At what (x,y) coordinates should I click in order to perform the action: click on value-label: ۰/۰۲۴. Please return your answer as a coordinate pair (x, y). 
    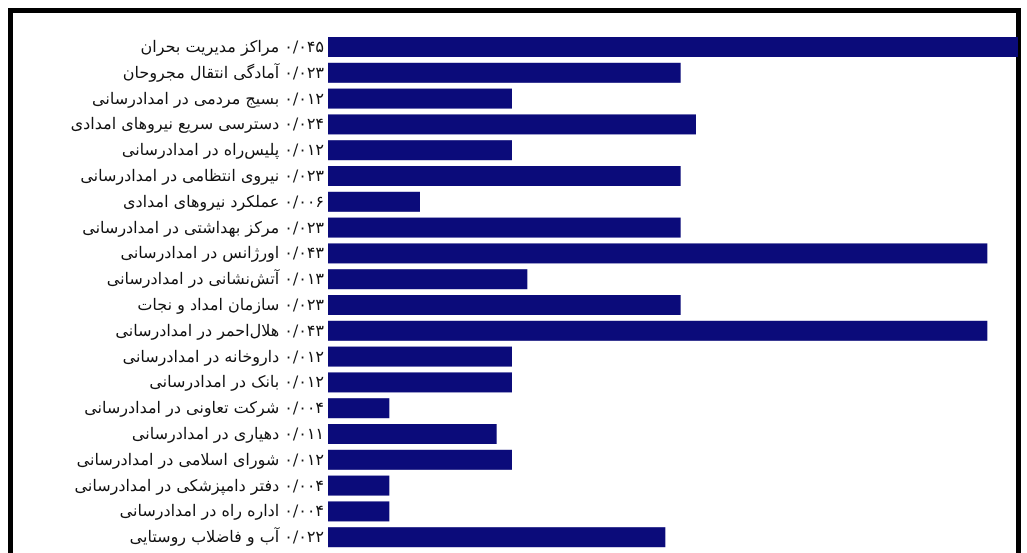
    Looking at the image, I should click on (304, 124).